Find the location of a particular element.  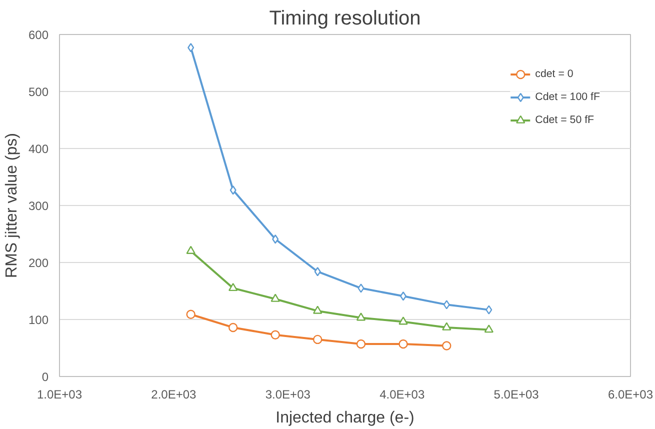

y-tick-label: 100 is located at coordinates (38, 320).